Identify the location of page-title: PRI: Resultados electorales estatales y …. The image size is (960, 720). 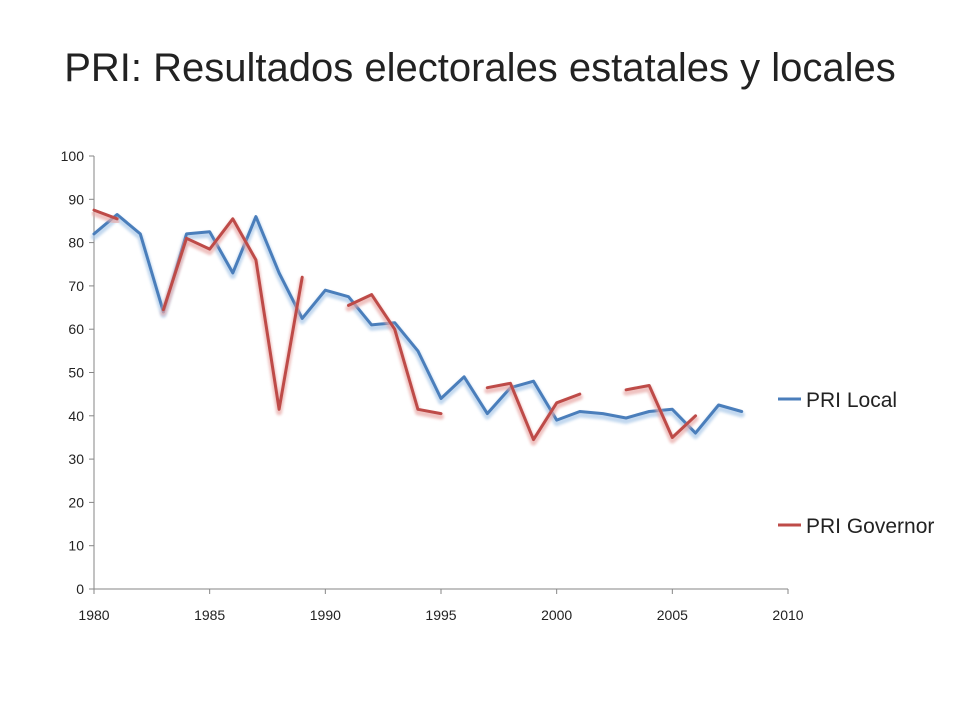
(480, 68).